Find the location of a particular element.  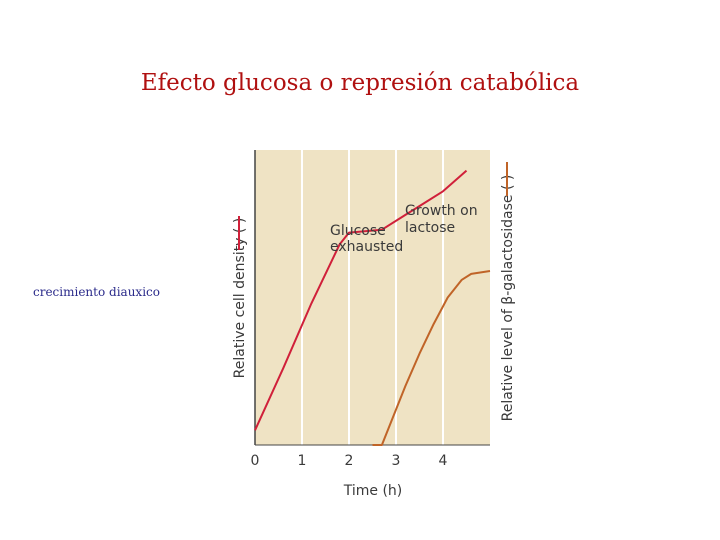

x-tick-label: 3 is located at coordinates (396, 461).